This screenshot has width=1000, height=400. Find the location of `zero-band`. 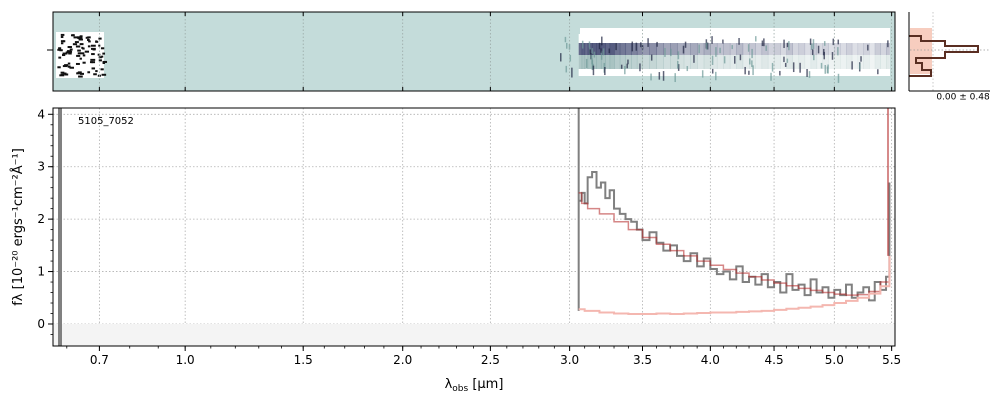

zero-band is located at coordinates (474, 334).